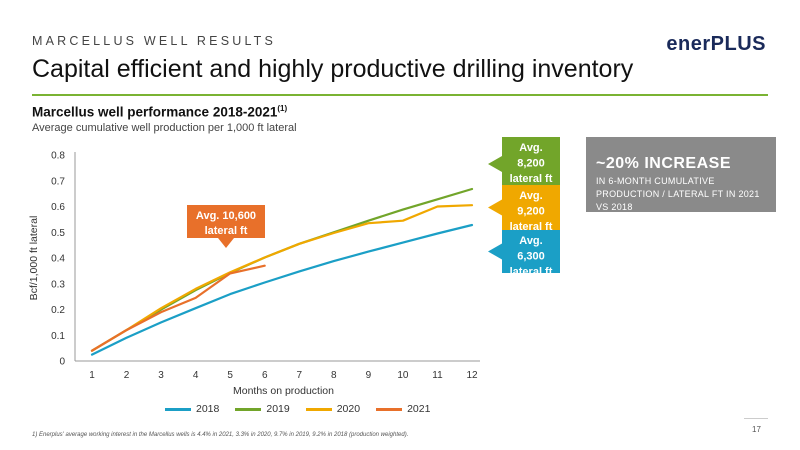 The width and height of the screenshot is (800, 450). What do you see at coordinates (299, 375) in the screenshot?
I see `x-tick-label: 7` at bounding box center [299, 375].